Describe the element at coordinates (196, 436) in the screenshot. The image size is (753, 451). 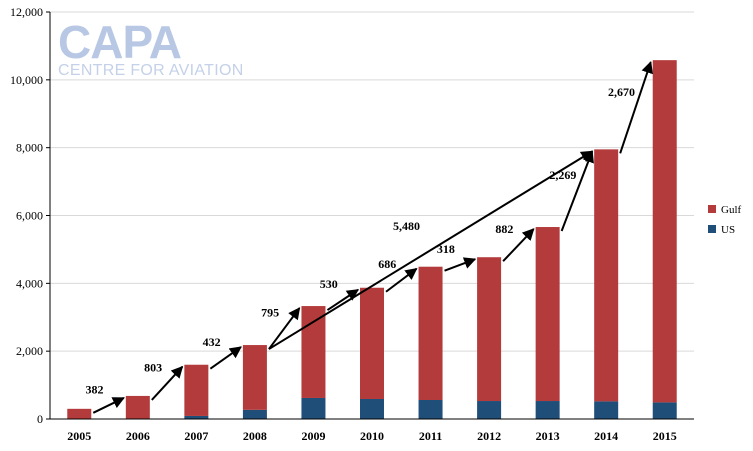
I see `x-tick-label: 2007` at that location.